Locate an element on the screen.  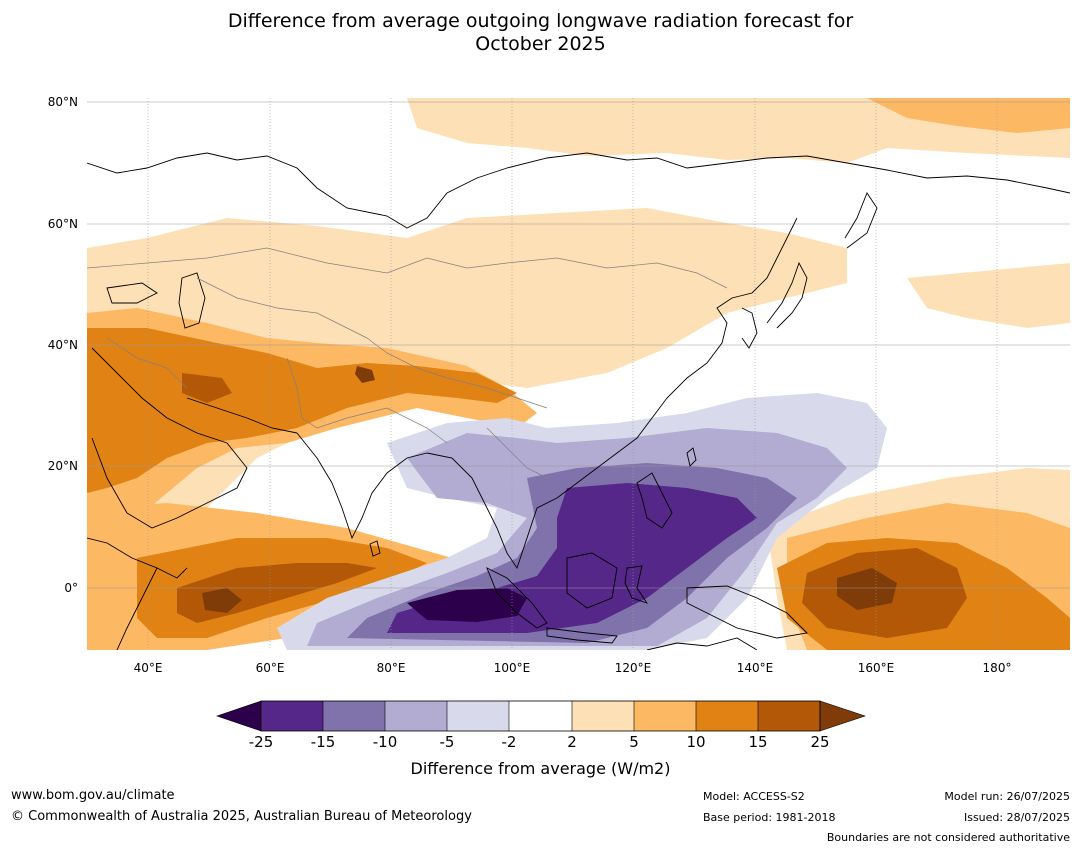
lat-label-40n: 40°N is located at coordinates (62, 345).